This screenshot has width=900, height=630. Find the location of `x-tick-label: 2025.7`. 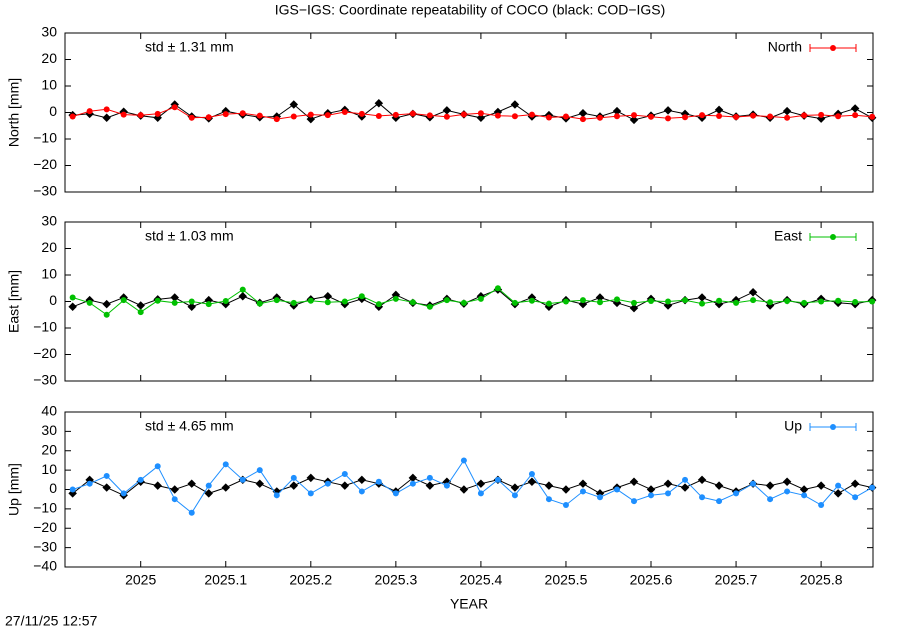

x-tick-label: 2025.7 is located at coordinates (736, 580).